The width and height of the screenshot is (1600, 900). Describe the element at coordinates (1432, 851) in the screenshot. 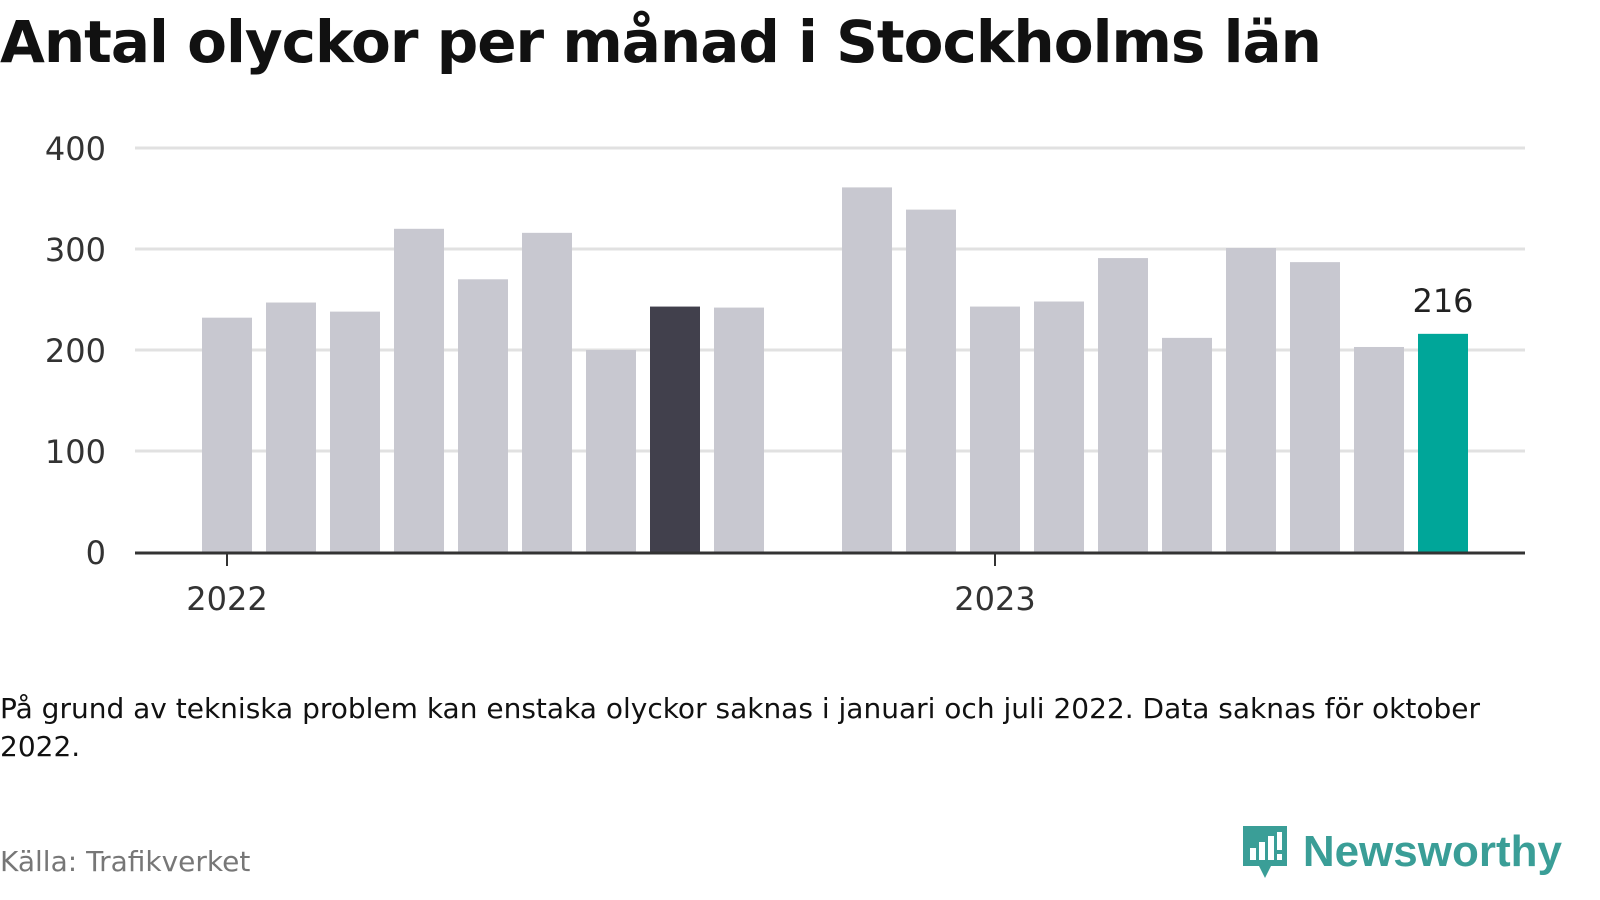

I see `brand-name: Newsworthy` at that location.